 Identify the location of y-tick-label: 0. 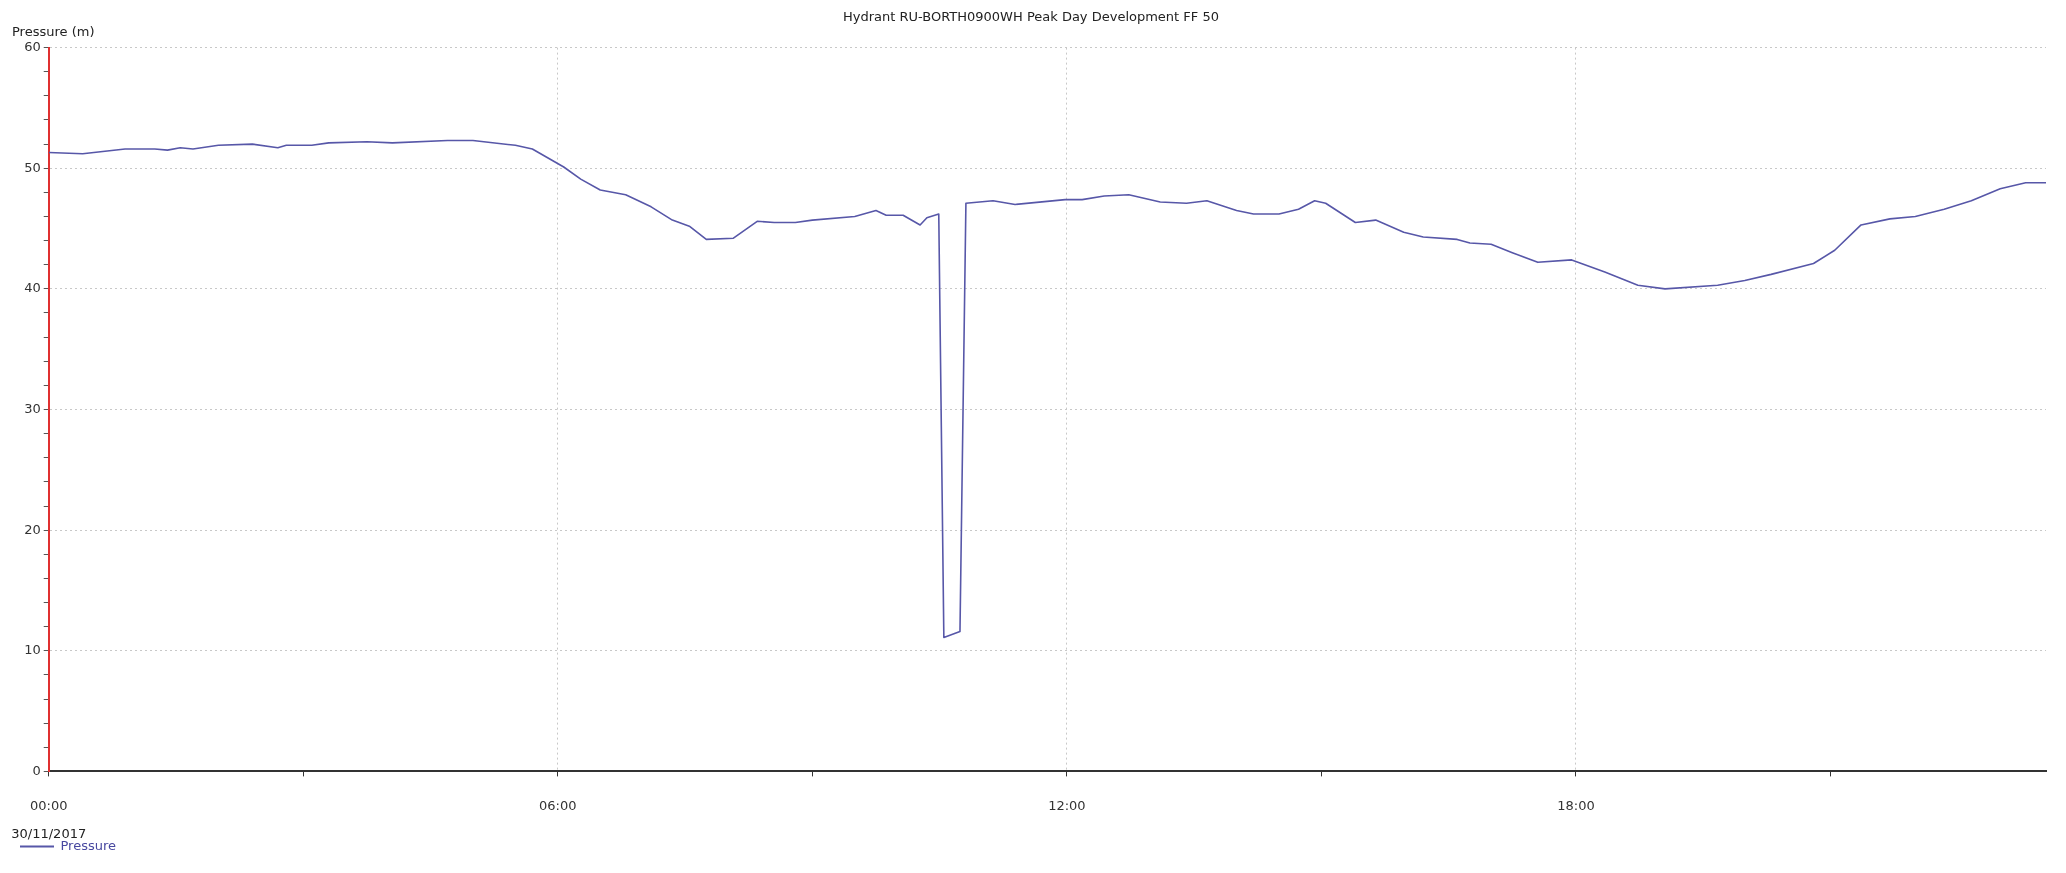
(36, 770).